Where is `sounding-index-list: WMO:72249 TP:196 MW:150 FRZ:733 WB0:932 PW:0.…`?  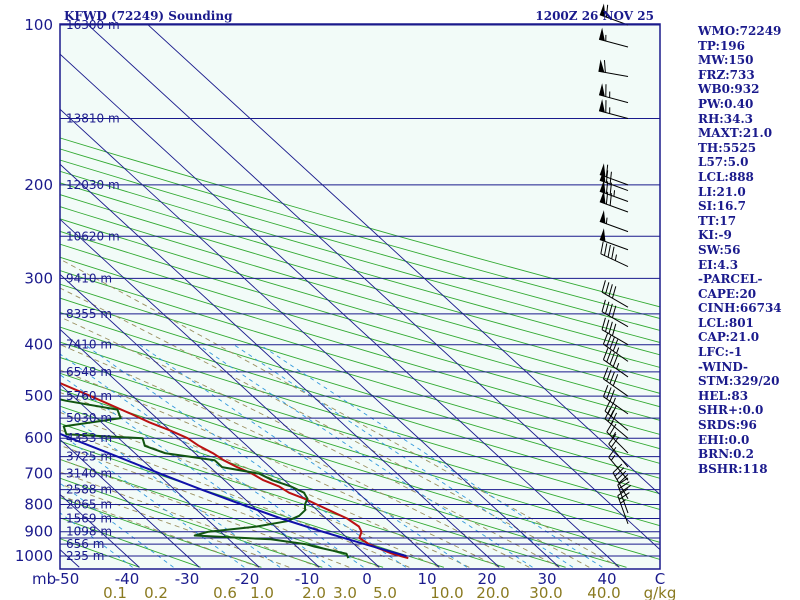
sounding-index-list: WMO:72249 TP:196 MW:150 FRZ:733 WB0:932 PW:0.… is located at coordinates (749, 250).